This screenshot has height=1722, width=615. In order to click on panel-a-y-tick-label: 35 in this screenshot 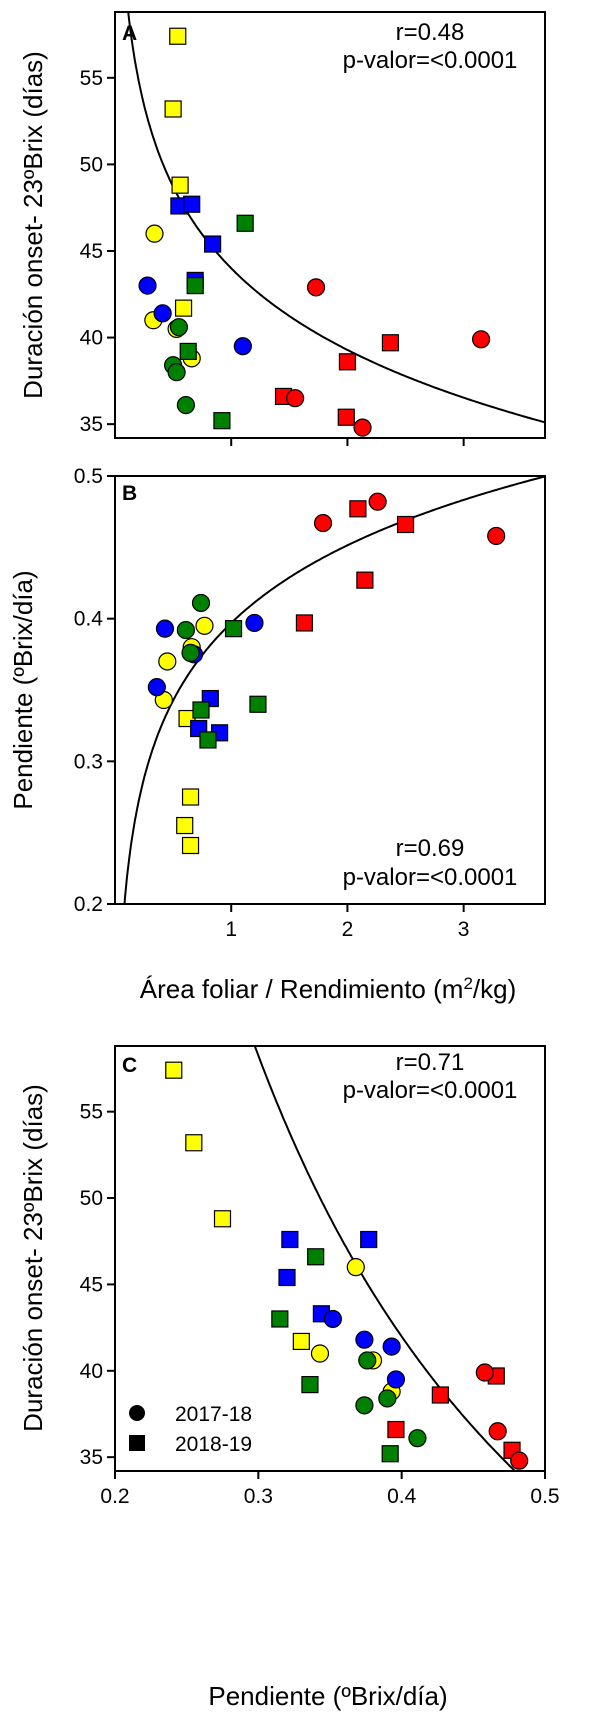, I will do `click(91, 424)`.